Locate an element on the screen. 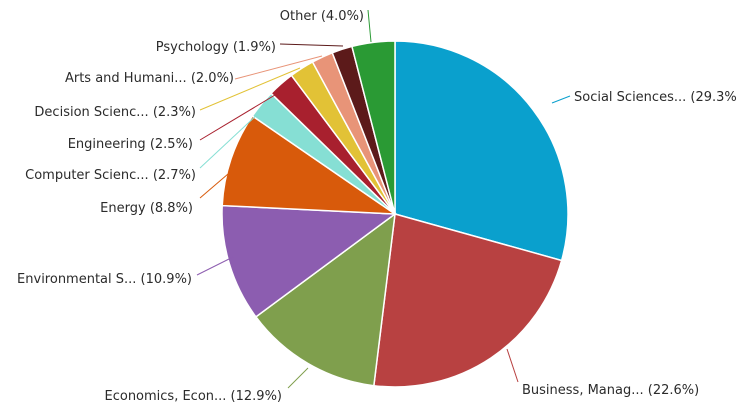 This screenshot has height=408, width=736. slice-label: Other (4.0%) is located at coordinates (322, 16).